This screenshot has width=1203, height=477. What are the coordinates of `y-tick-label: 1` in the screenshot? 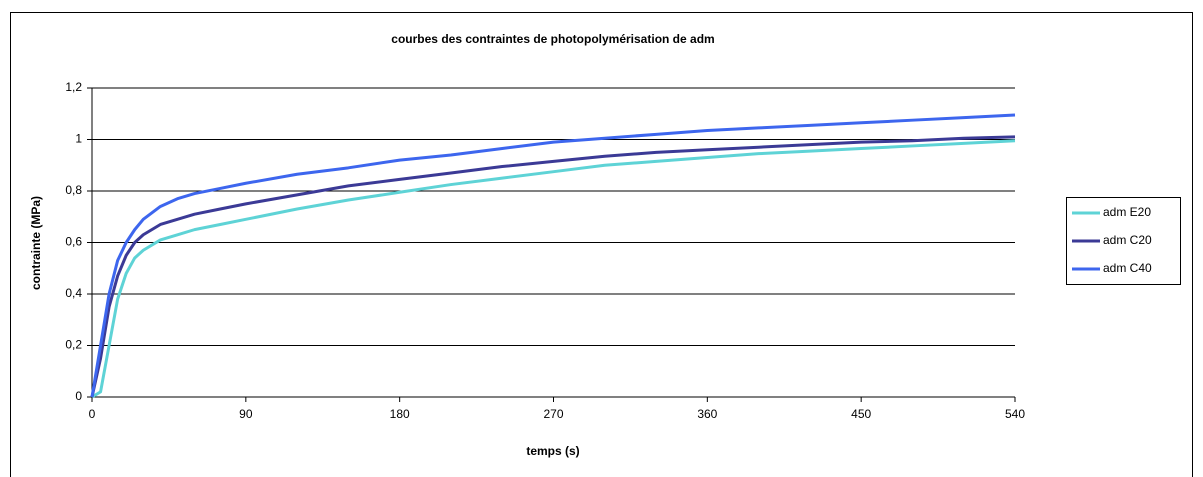 It's located at (78, 139).